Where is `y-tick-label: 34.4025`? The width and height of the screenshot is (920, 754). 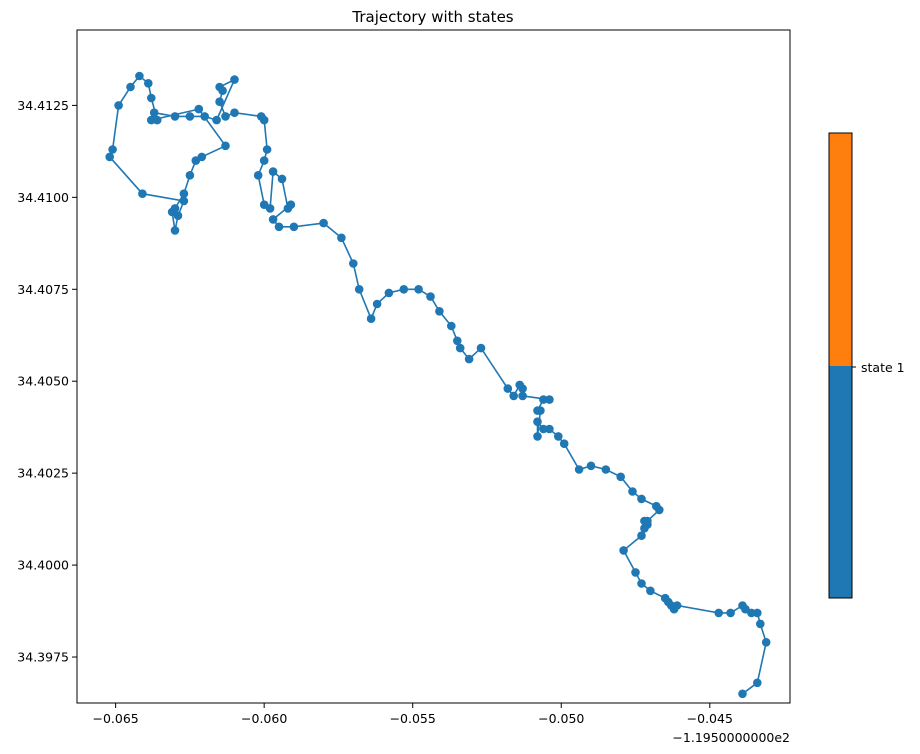 y-tick-label: 34.4025 is located at coordinates (43, 473).